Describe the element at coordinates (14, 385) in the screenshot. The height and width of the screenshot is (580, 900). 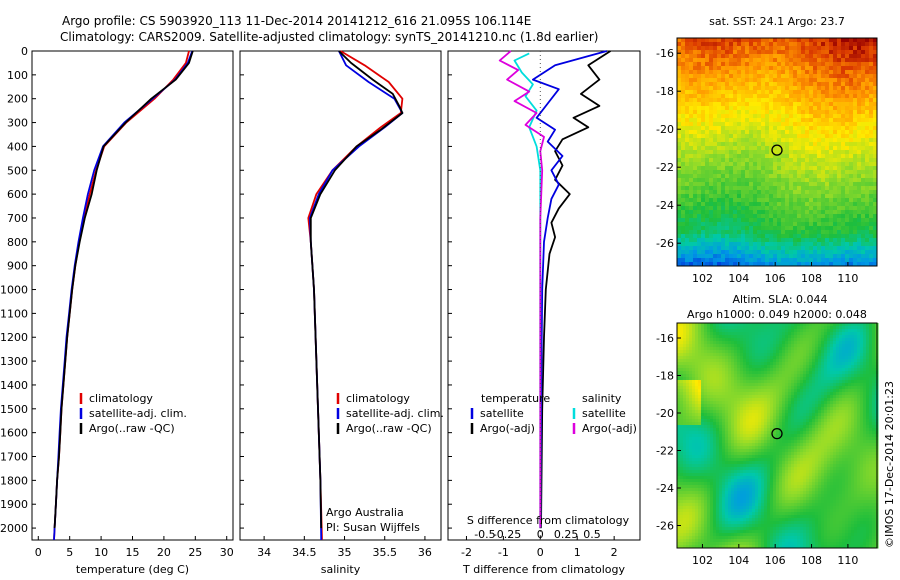
I see `y-tick-label: 1400` at that location.